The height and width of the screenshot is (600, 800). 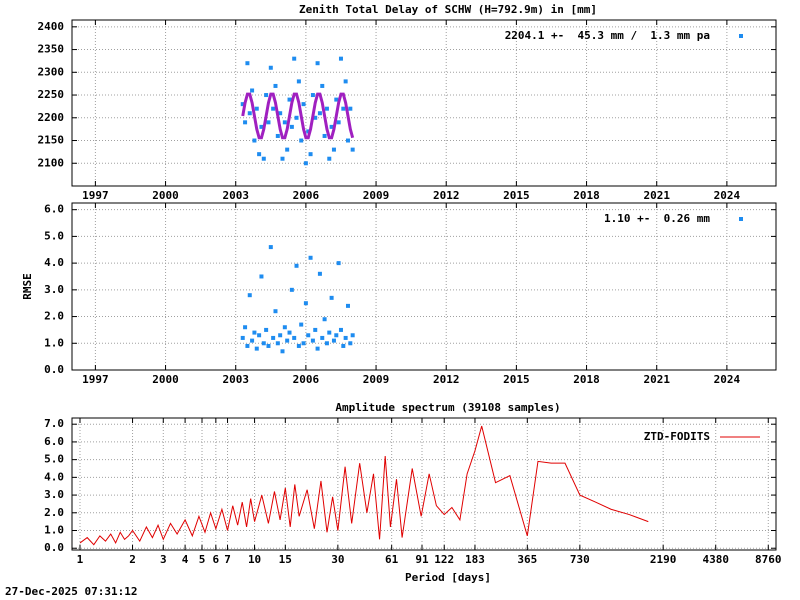 I want to click on y-tick-label: 2250, so click(x=51, y=94).